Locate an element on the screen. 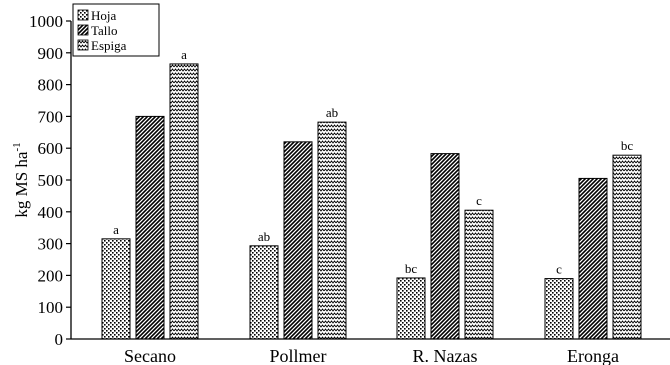 The height and width of the screenshot is (365, 670). bar-espiga-pollmer is located at coordinates (332, 230).